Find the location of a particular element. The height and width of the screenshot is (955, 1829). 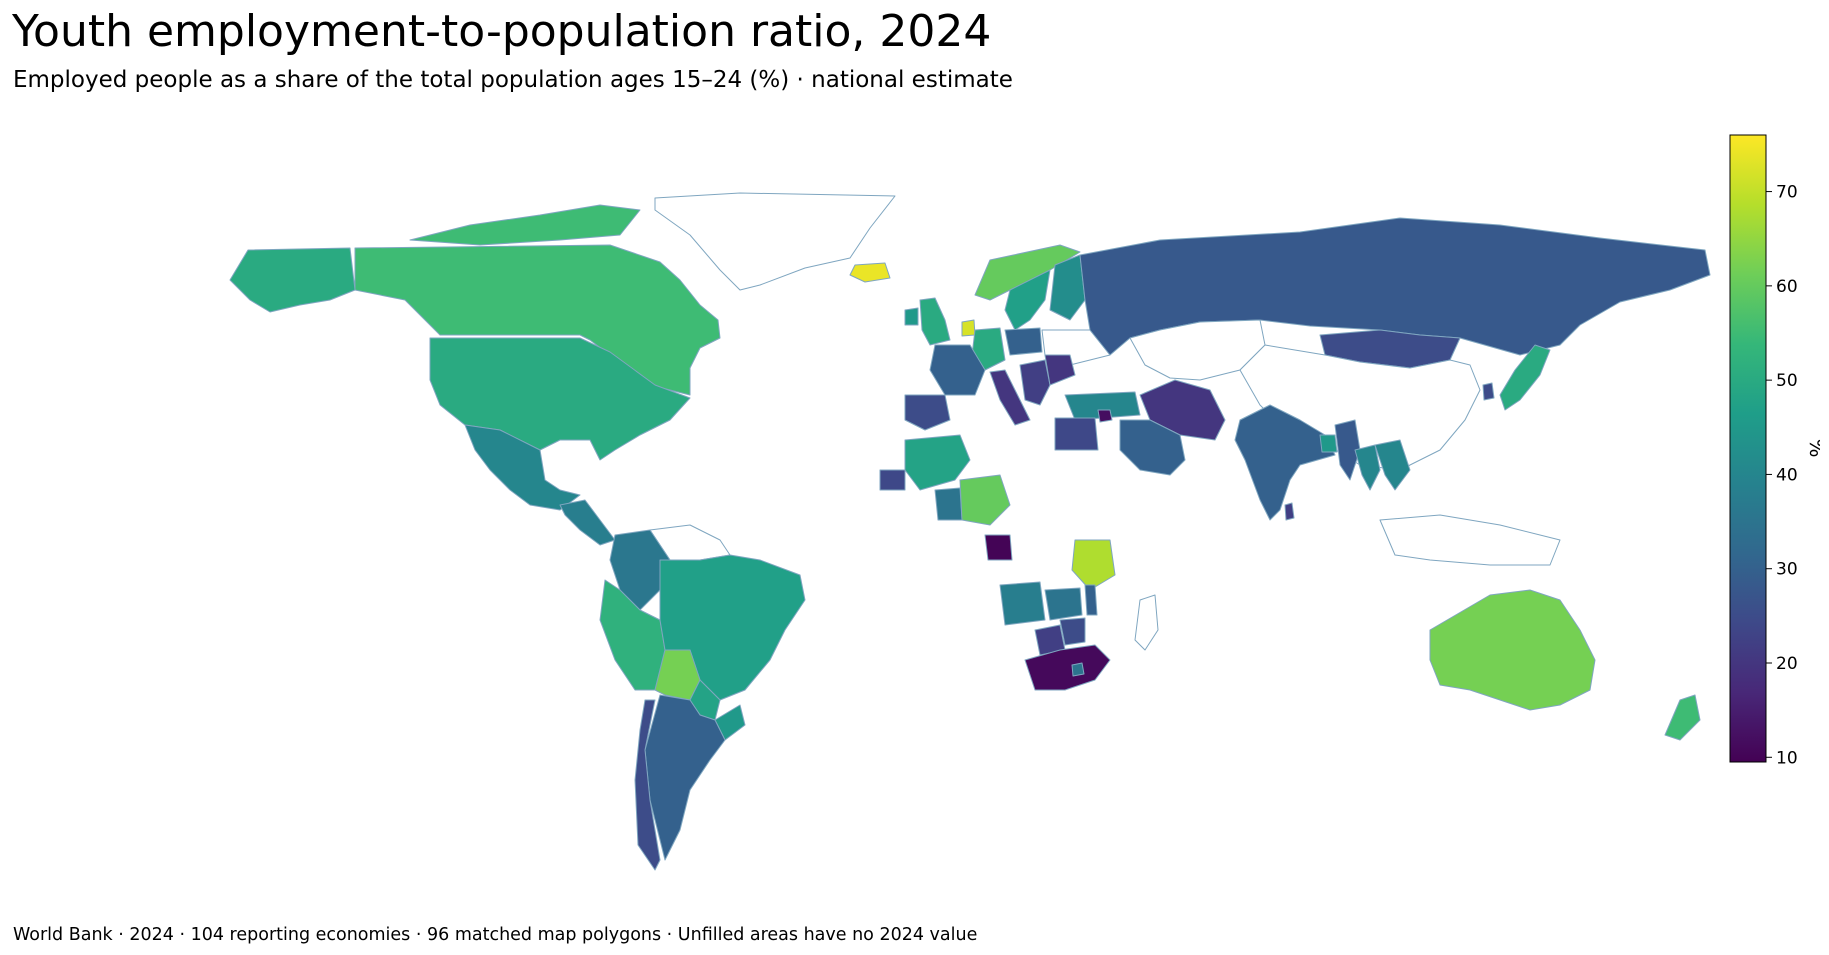

country-nigeria is located at coordinates (985, 500).